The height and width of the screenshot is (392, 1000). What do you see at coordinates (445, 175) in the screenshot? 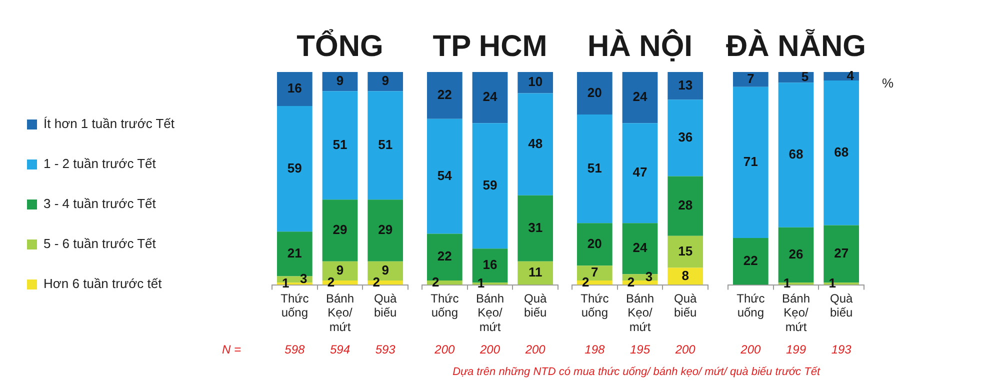
I see `data-label: 54` at bounding box center [445, 175].